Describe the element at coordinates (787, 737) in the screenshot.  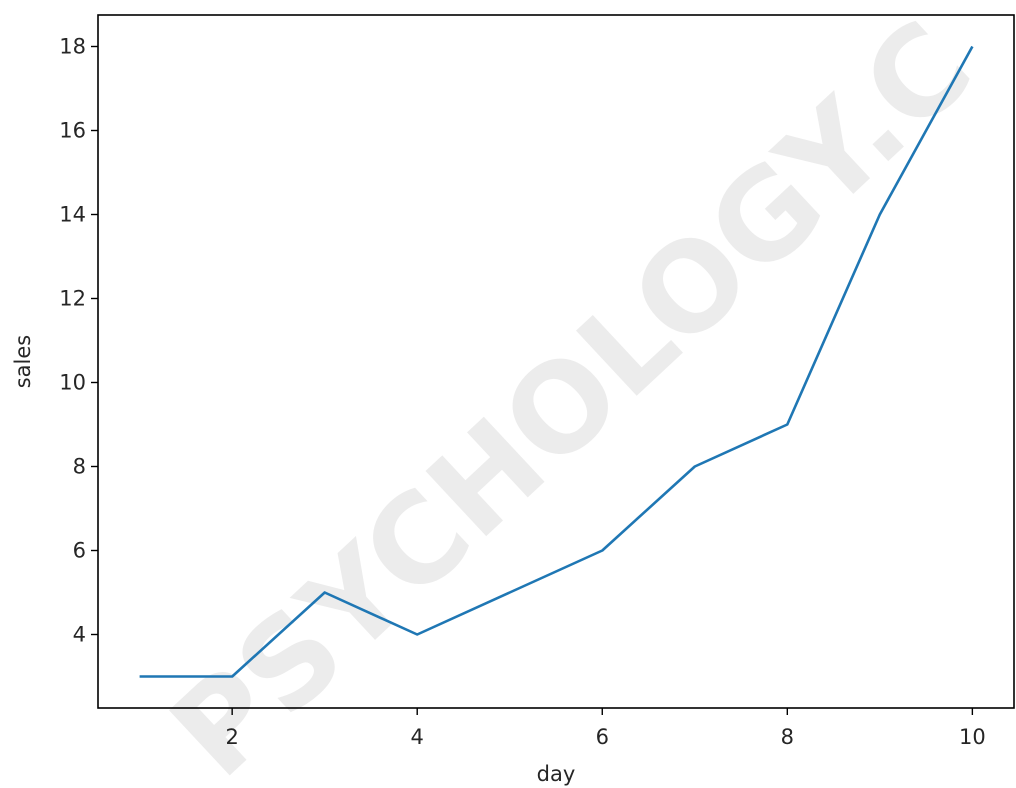
I see `x-tick-label-3: 8` at that location.